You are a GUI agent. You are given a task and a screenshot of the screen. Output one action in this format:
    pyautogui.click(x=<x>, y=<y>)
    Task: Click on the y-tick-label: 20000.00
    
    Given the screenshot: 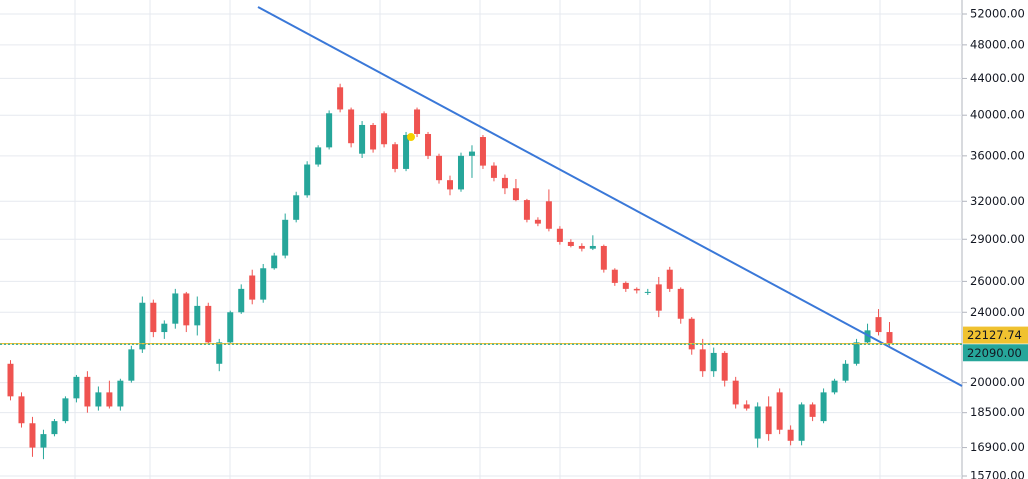 What is the action you would take?
    pyautogui.click(x=997, y=382)
    